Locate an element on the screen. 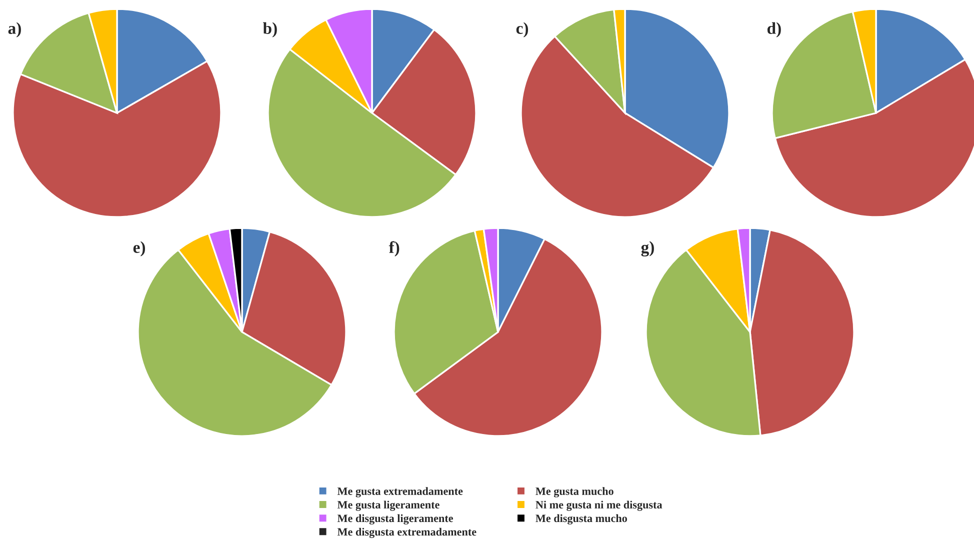 The image size is (974, 548). text: f) is located at coordinates (394, 248).